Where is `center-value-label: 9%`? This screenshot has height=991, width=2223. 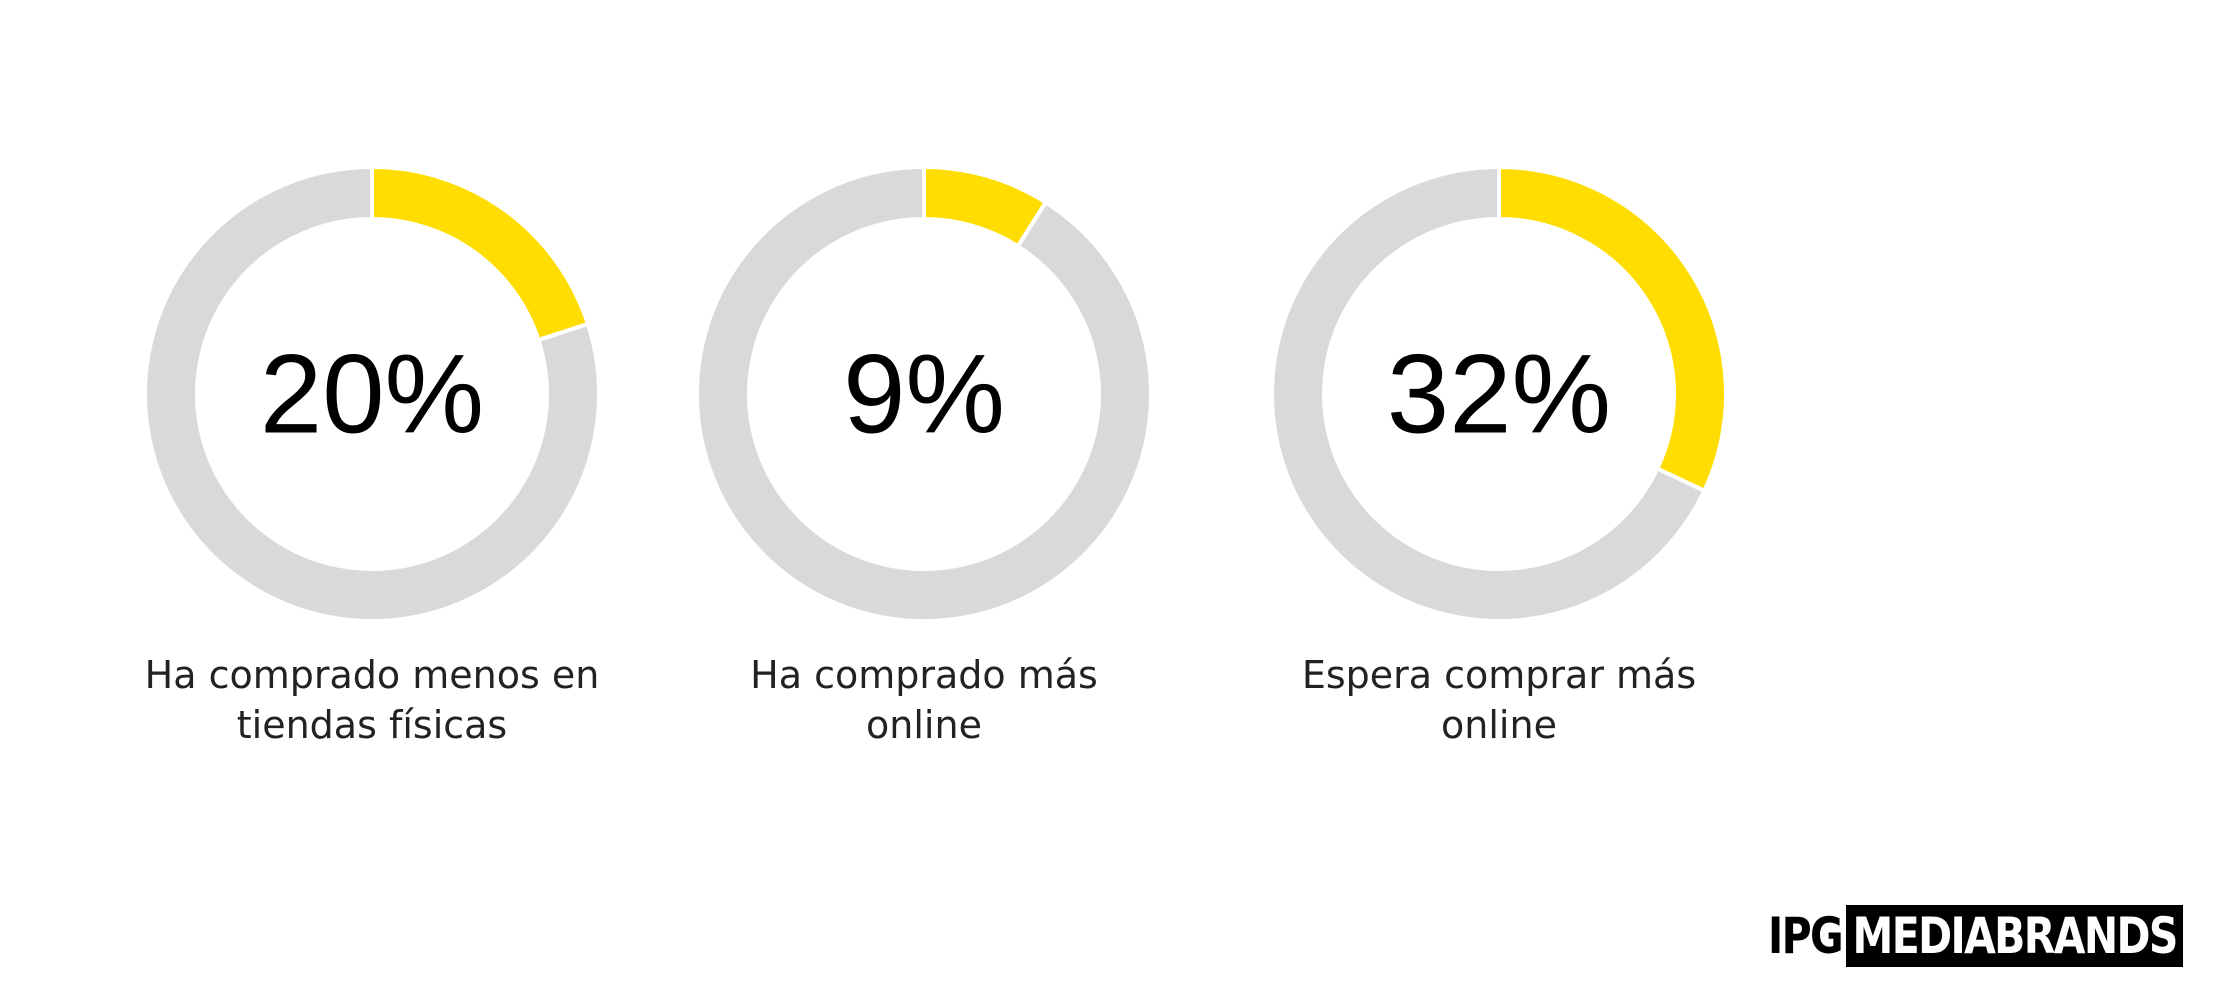 center-value-label: 9% is located at coordinates (924, 394).